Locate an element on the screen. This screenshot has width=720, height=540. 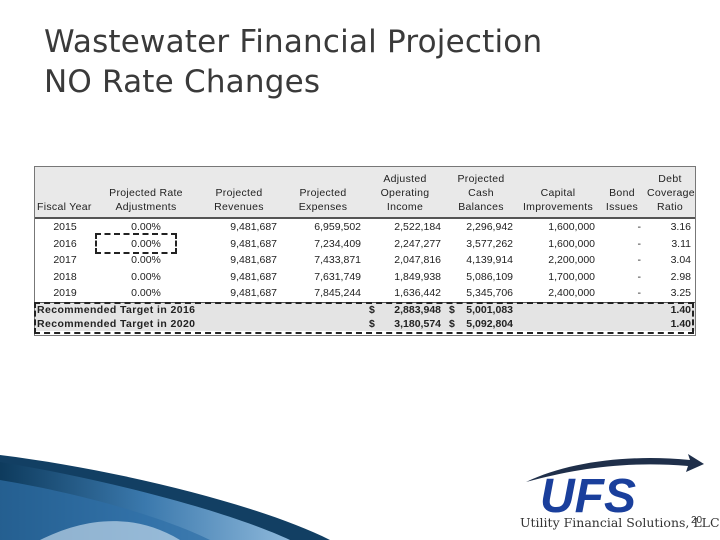
cell-operating-income: 1,849,938 is located at coordinates (417, 276).